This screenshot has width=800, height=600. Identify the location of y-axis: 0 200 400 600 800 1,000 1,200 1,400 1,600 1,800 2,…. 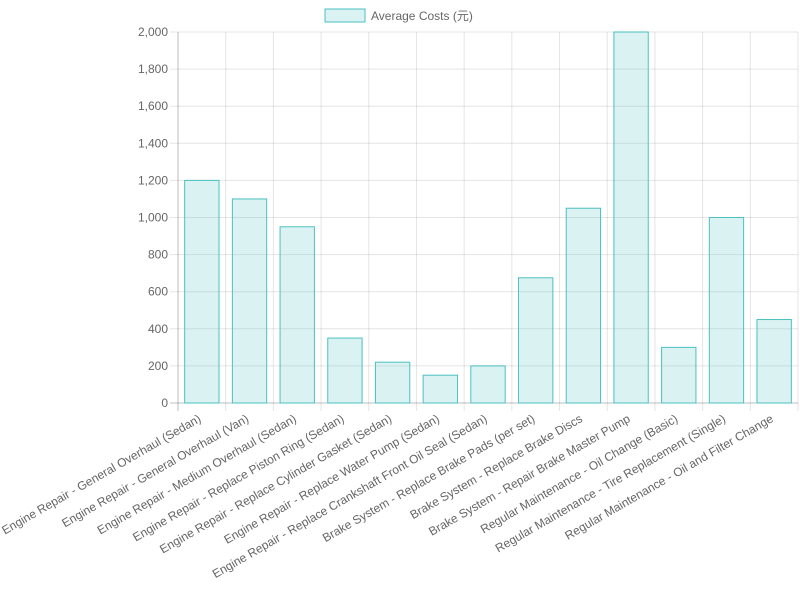
(153, 217).